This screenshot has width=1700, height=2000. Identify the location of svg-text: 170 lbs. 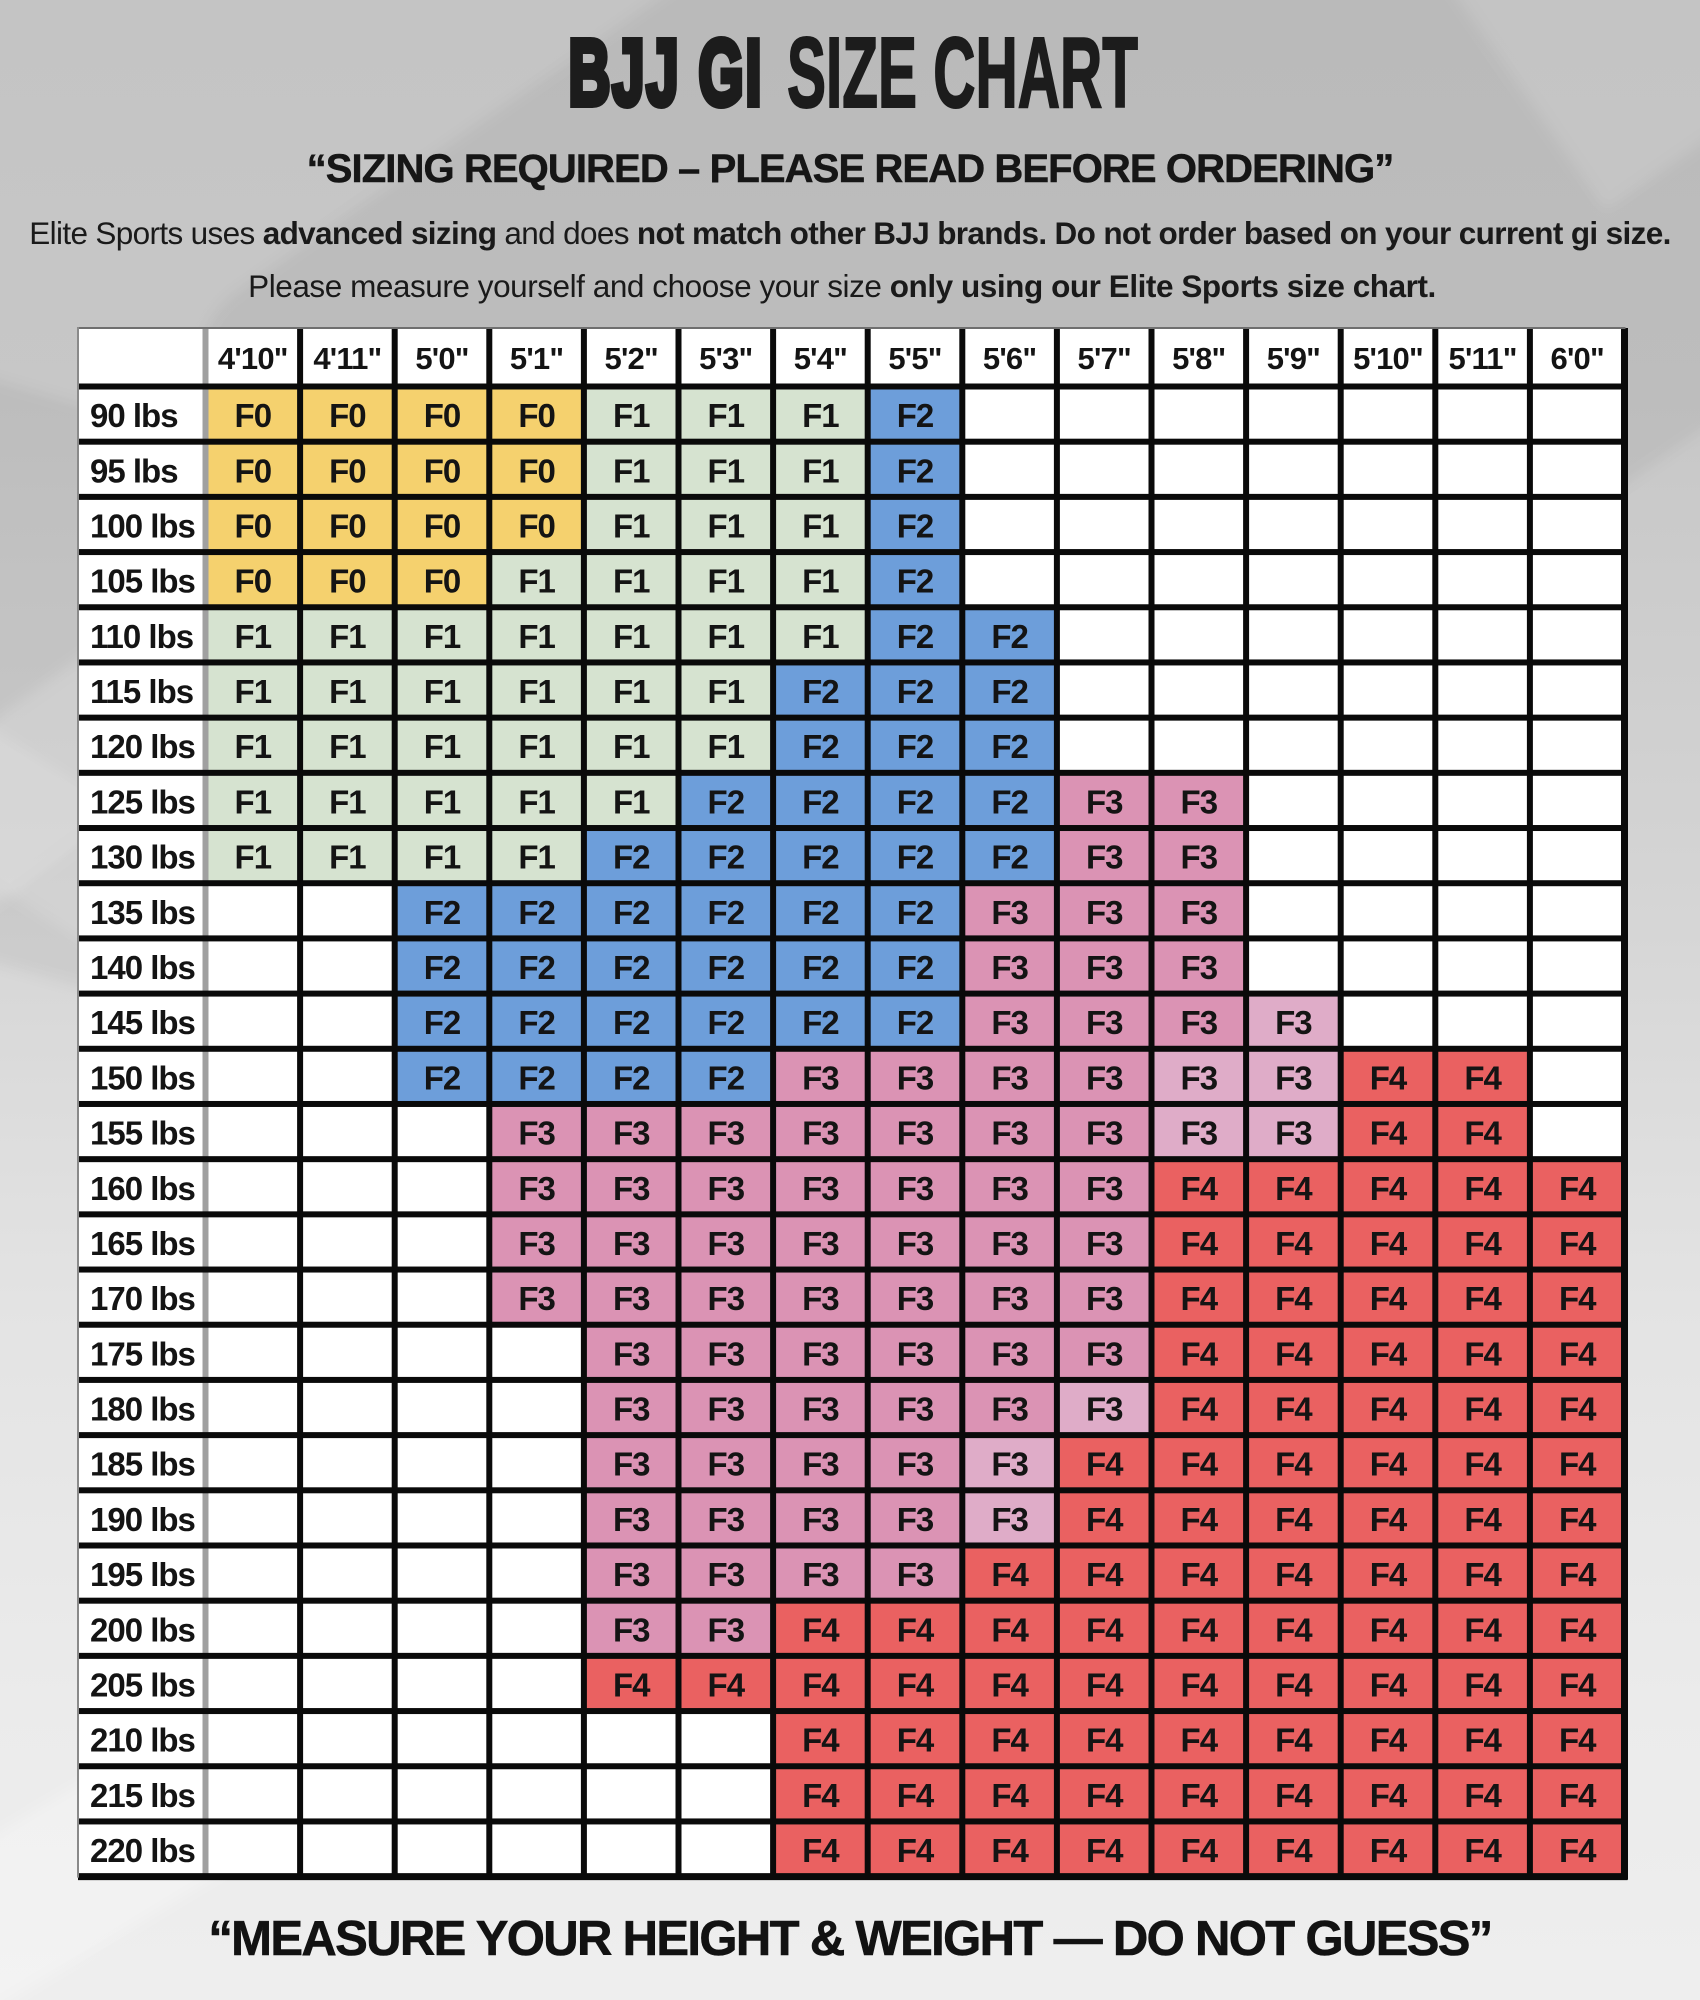
(142, 1298).